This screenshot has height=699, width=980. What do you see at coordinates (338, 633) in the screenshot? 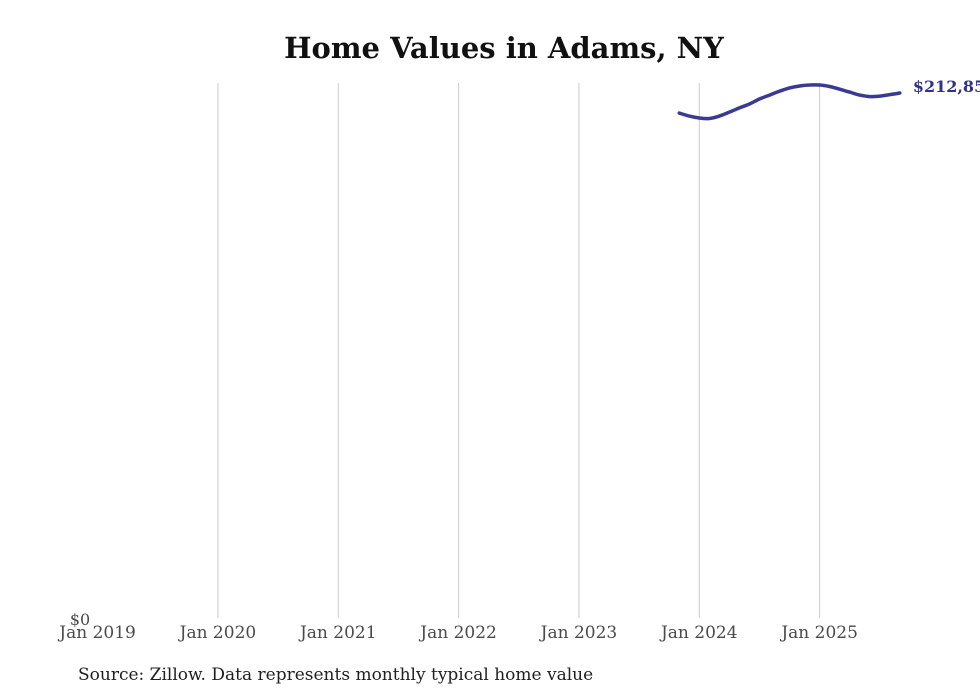
I see `x-axis-label: Jan 2021` at bounding box center [338, 633].